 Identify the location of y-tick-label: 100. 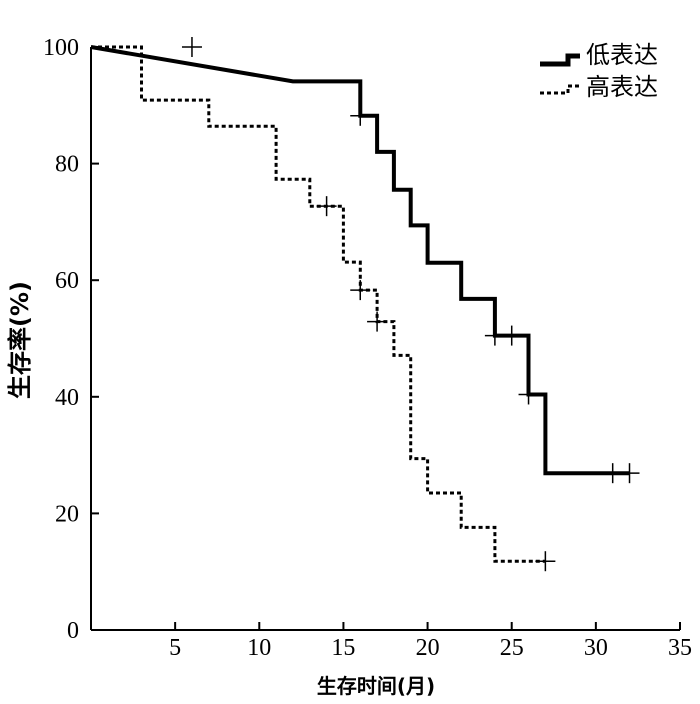
(61, 48).